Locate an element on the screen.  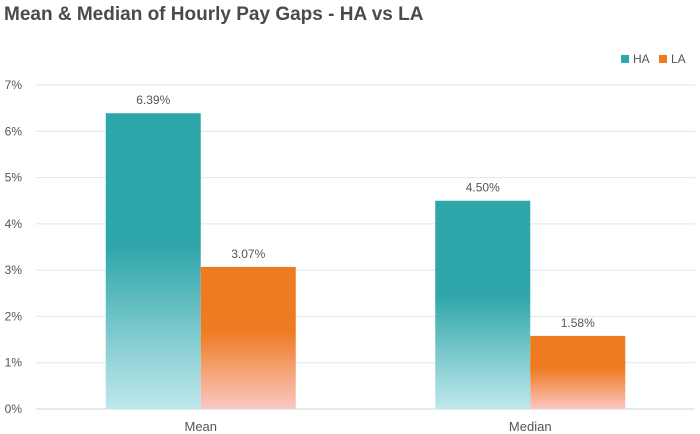
y-tick-label: 0% is located at coordinates (14, 409).